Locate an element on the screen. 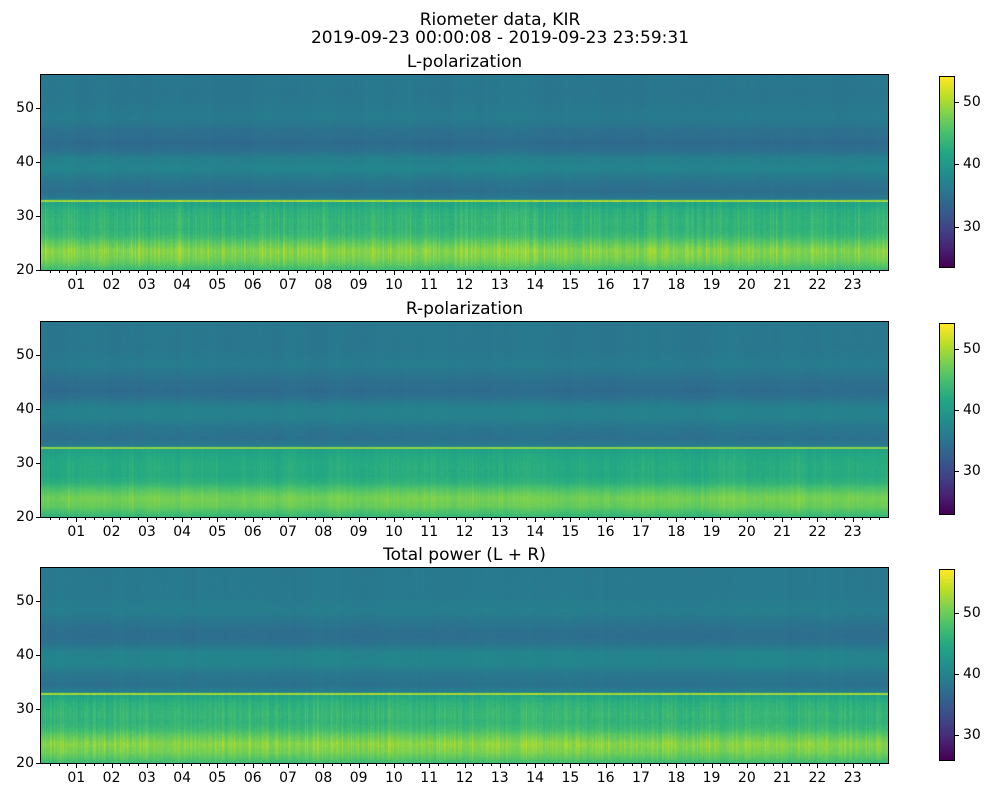  x-tick-label: 12 is located at coordinates (464, 285).